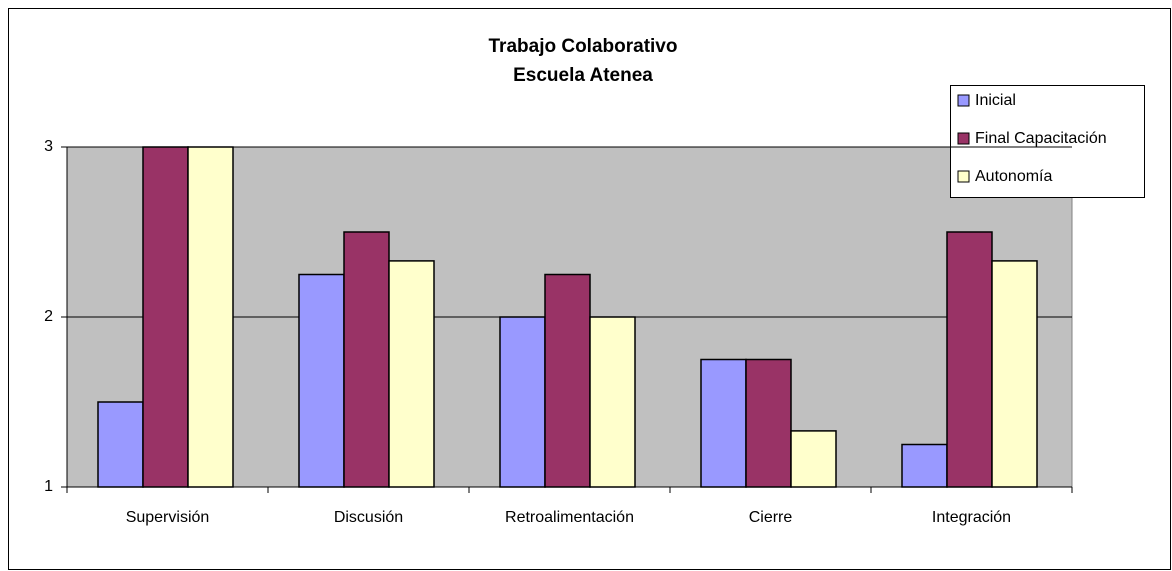 The height and width of the screenshot is (571, 1172). I want to click on legend, so click(1047, 141).